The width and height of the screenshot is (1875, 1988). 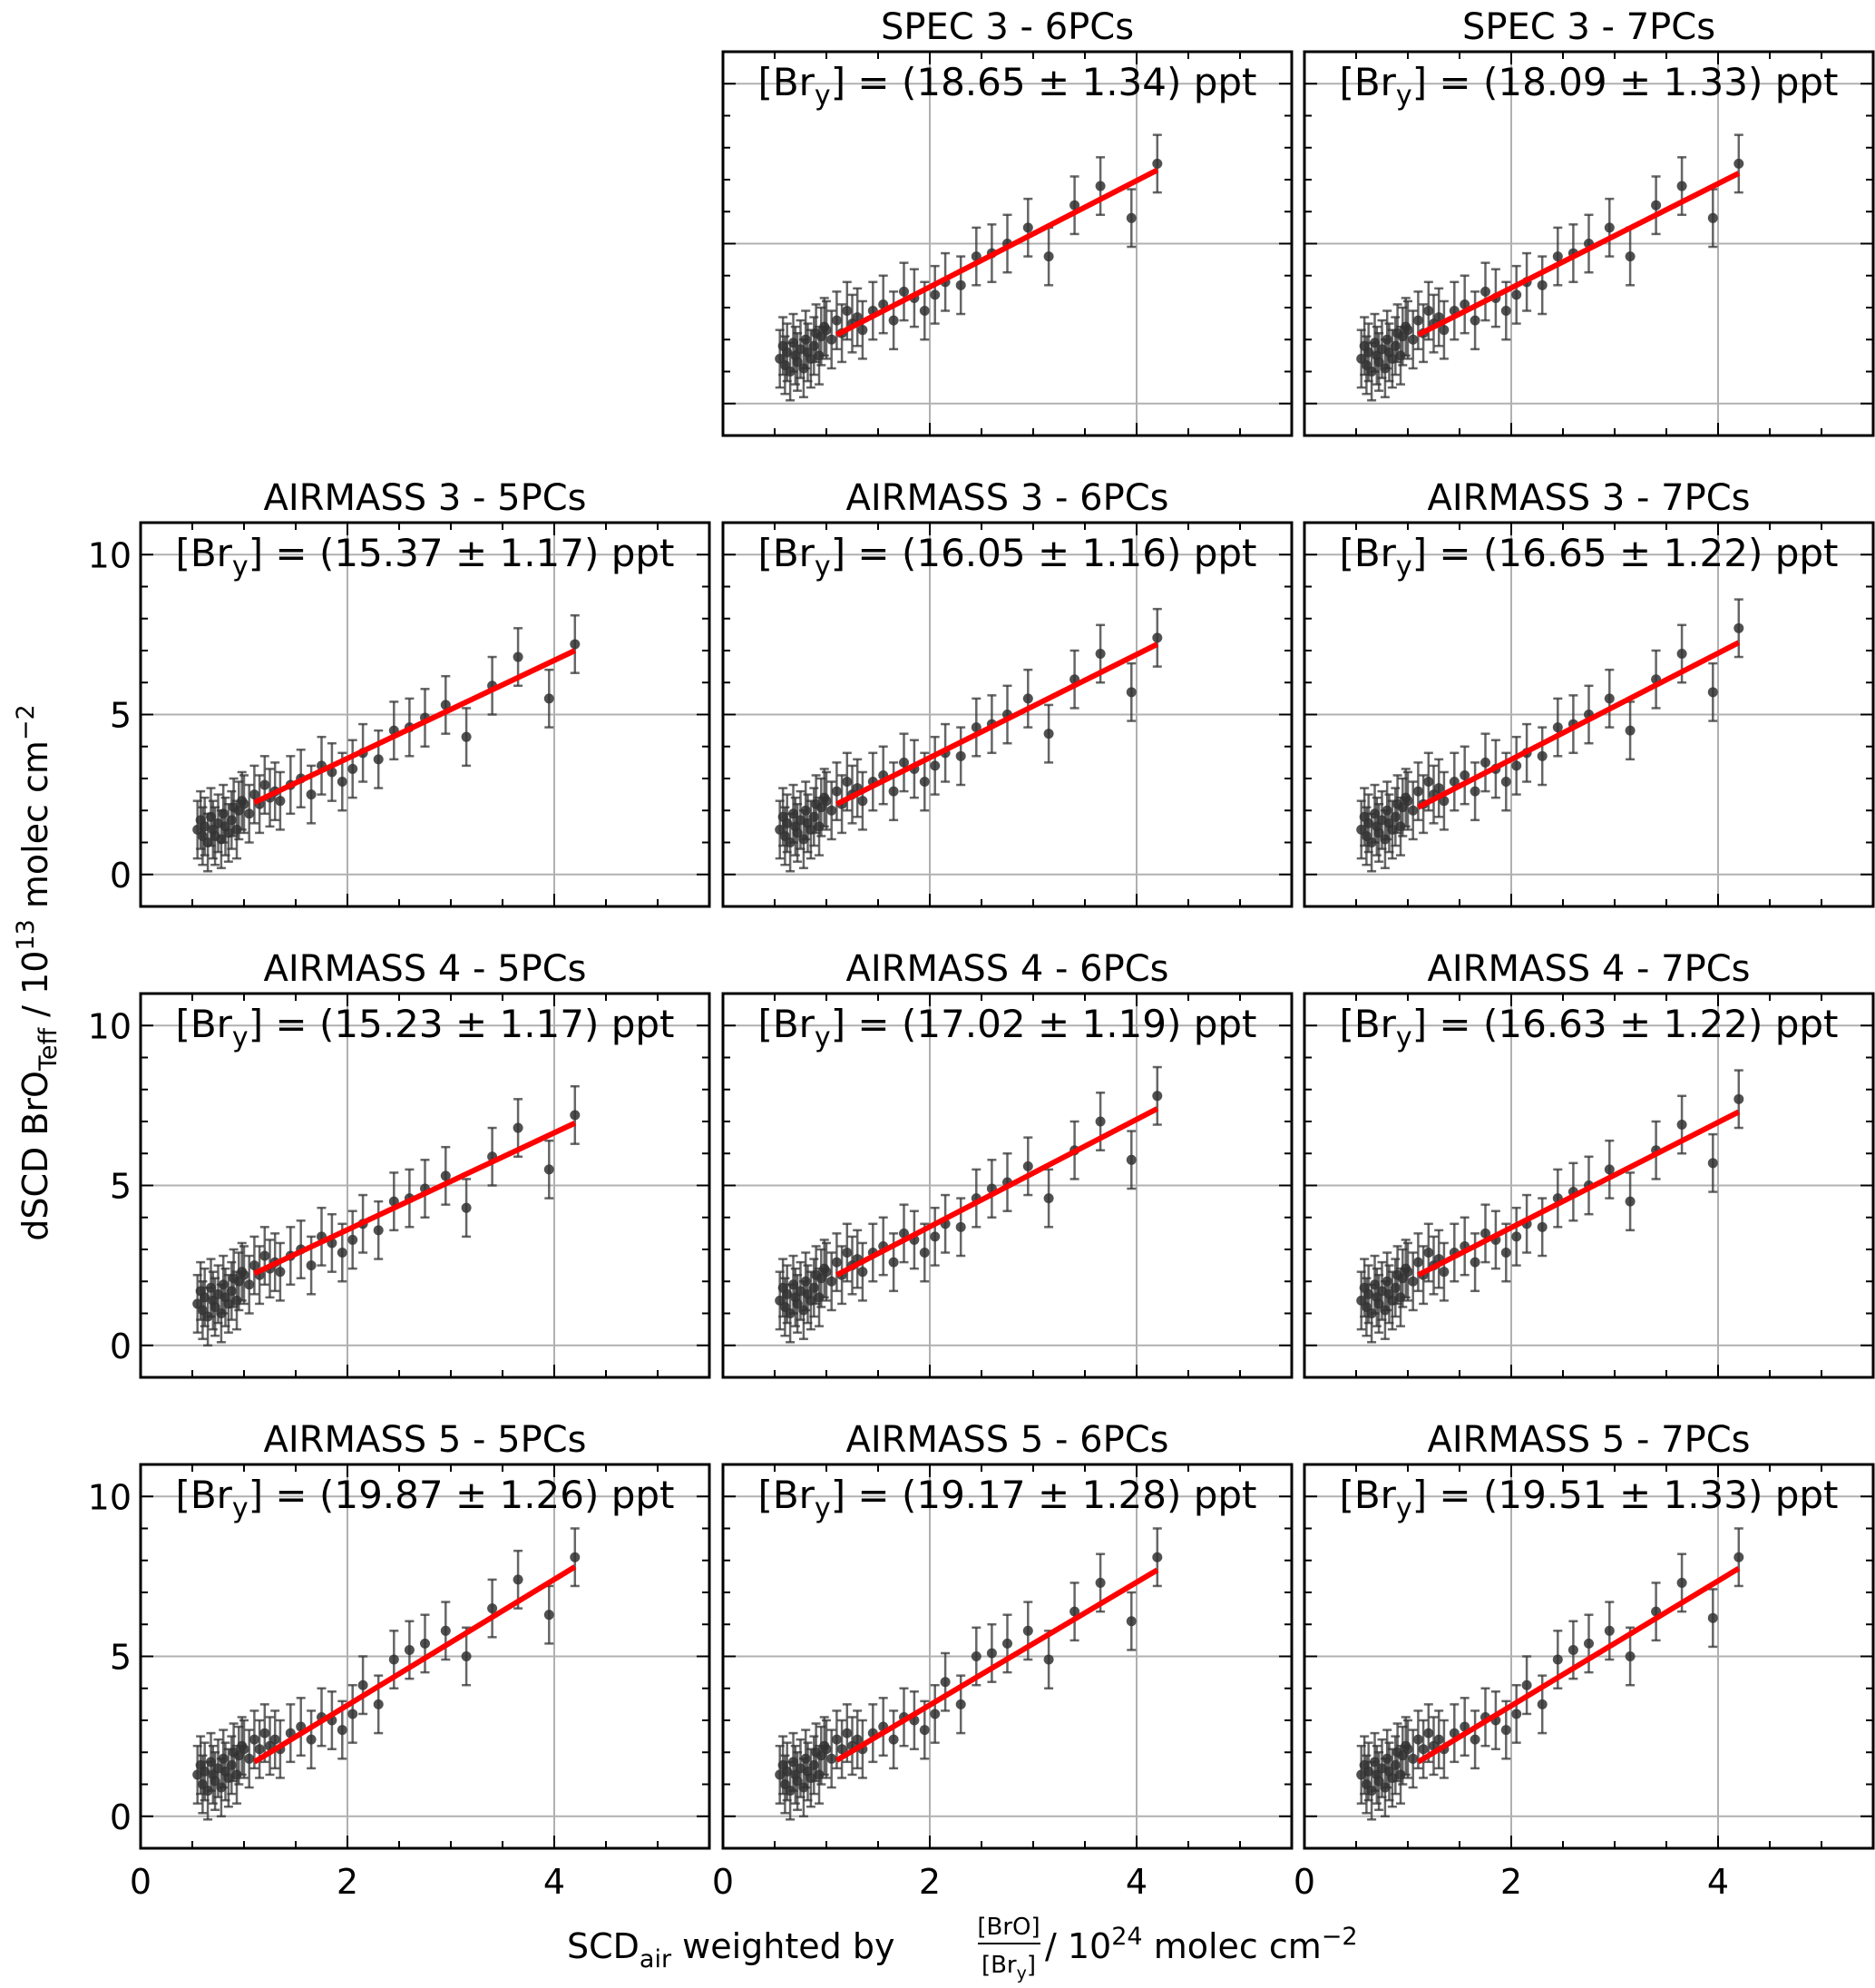 What do you see at coordinates (1589, 1027) in the screenshot?
I see `panel-annotation: [Bry] = (16.63 ± 1.22) ppt` at bounding box center [1589, 1027].